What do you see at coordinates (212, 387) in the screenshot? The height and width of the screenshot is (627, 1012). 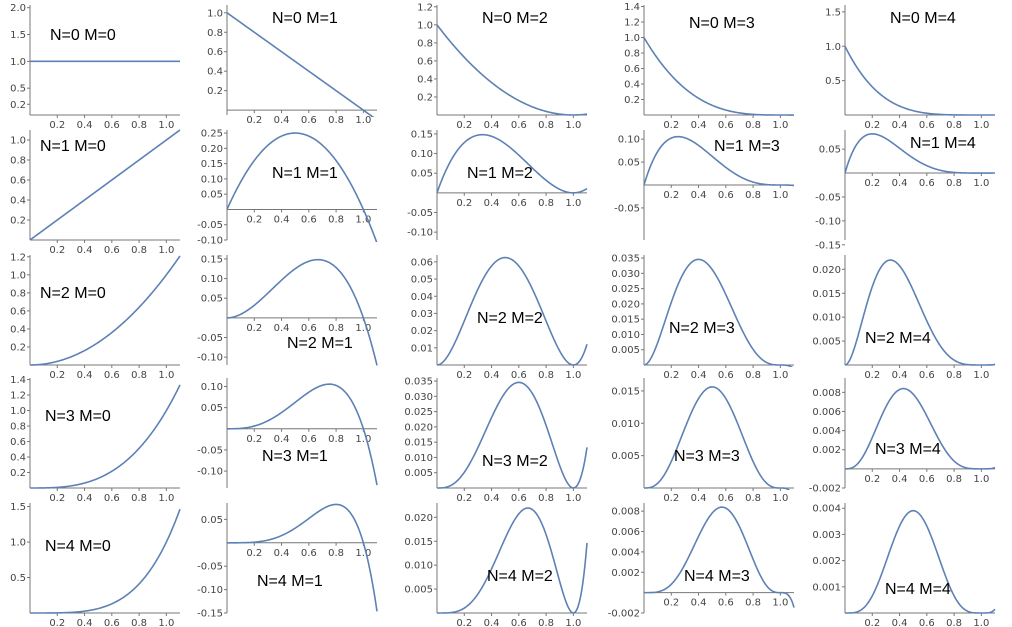 I see `y-tick-label: 0.10` at bounding box center [212, 387].